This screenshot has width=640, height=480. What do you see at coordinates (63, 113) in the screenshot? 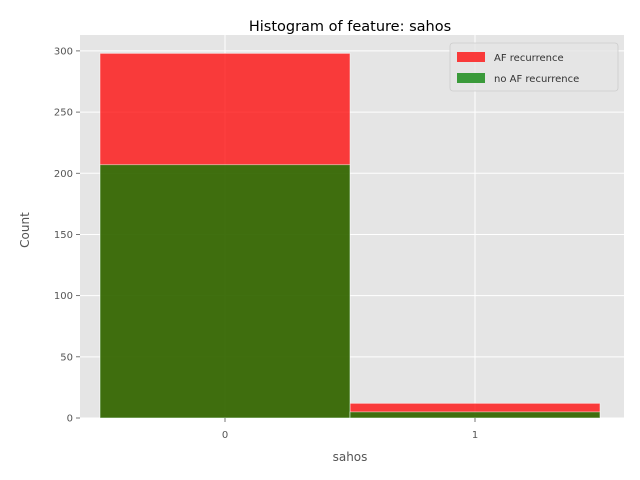
I see `y-tick-label: 250` at bounding box center [63, 113].